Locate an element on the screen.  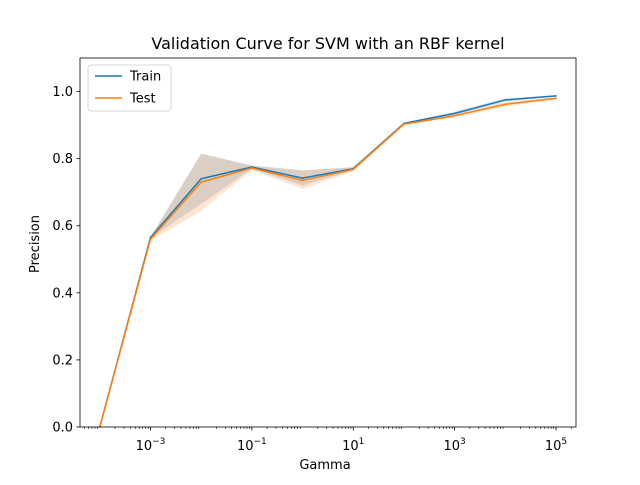
y-tick-label: 0.4 is located at coordinates (62, 293).